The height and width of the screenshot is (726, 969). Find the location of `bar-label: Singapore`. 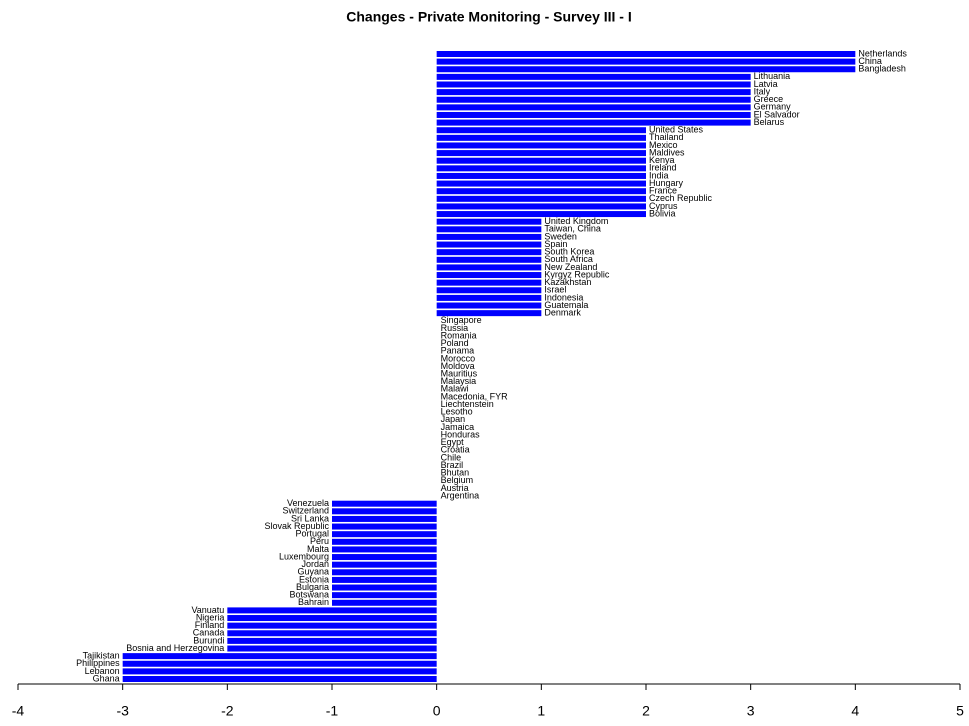

bar-label: Singapore is located at coordinates (461, 320).